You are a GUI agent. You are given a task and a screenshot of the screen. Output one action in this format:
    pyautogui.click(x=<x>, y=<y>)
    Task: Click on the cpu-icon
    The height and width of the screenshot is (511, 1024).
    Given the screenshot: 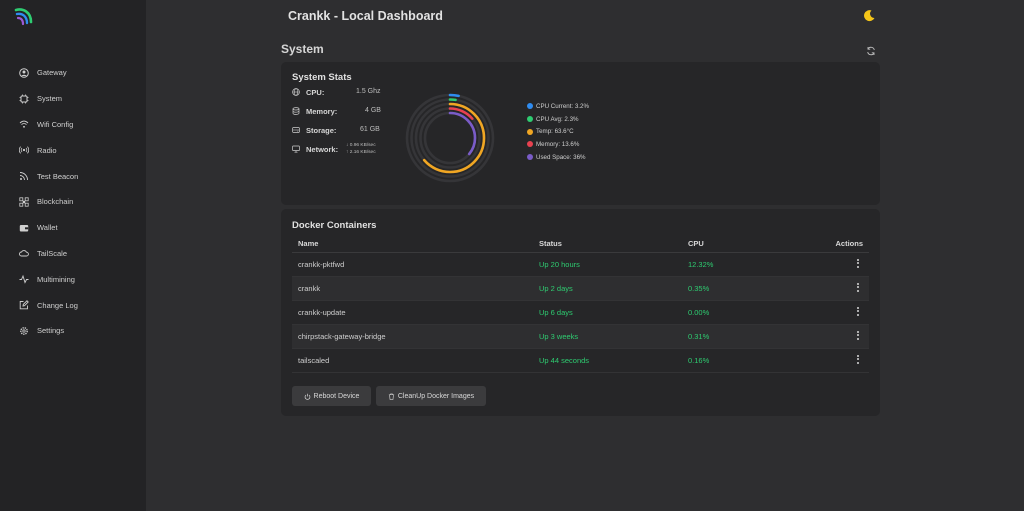 What is the action you would take?
    pyautogui.click(x=24, y=99)
    